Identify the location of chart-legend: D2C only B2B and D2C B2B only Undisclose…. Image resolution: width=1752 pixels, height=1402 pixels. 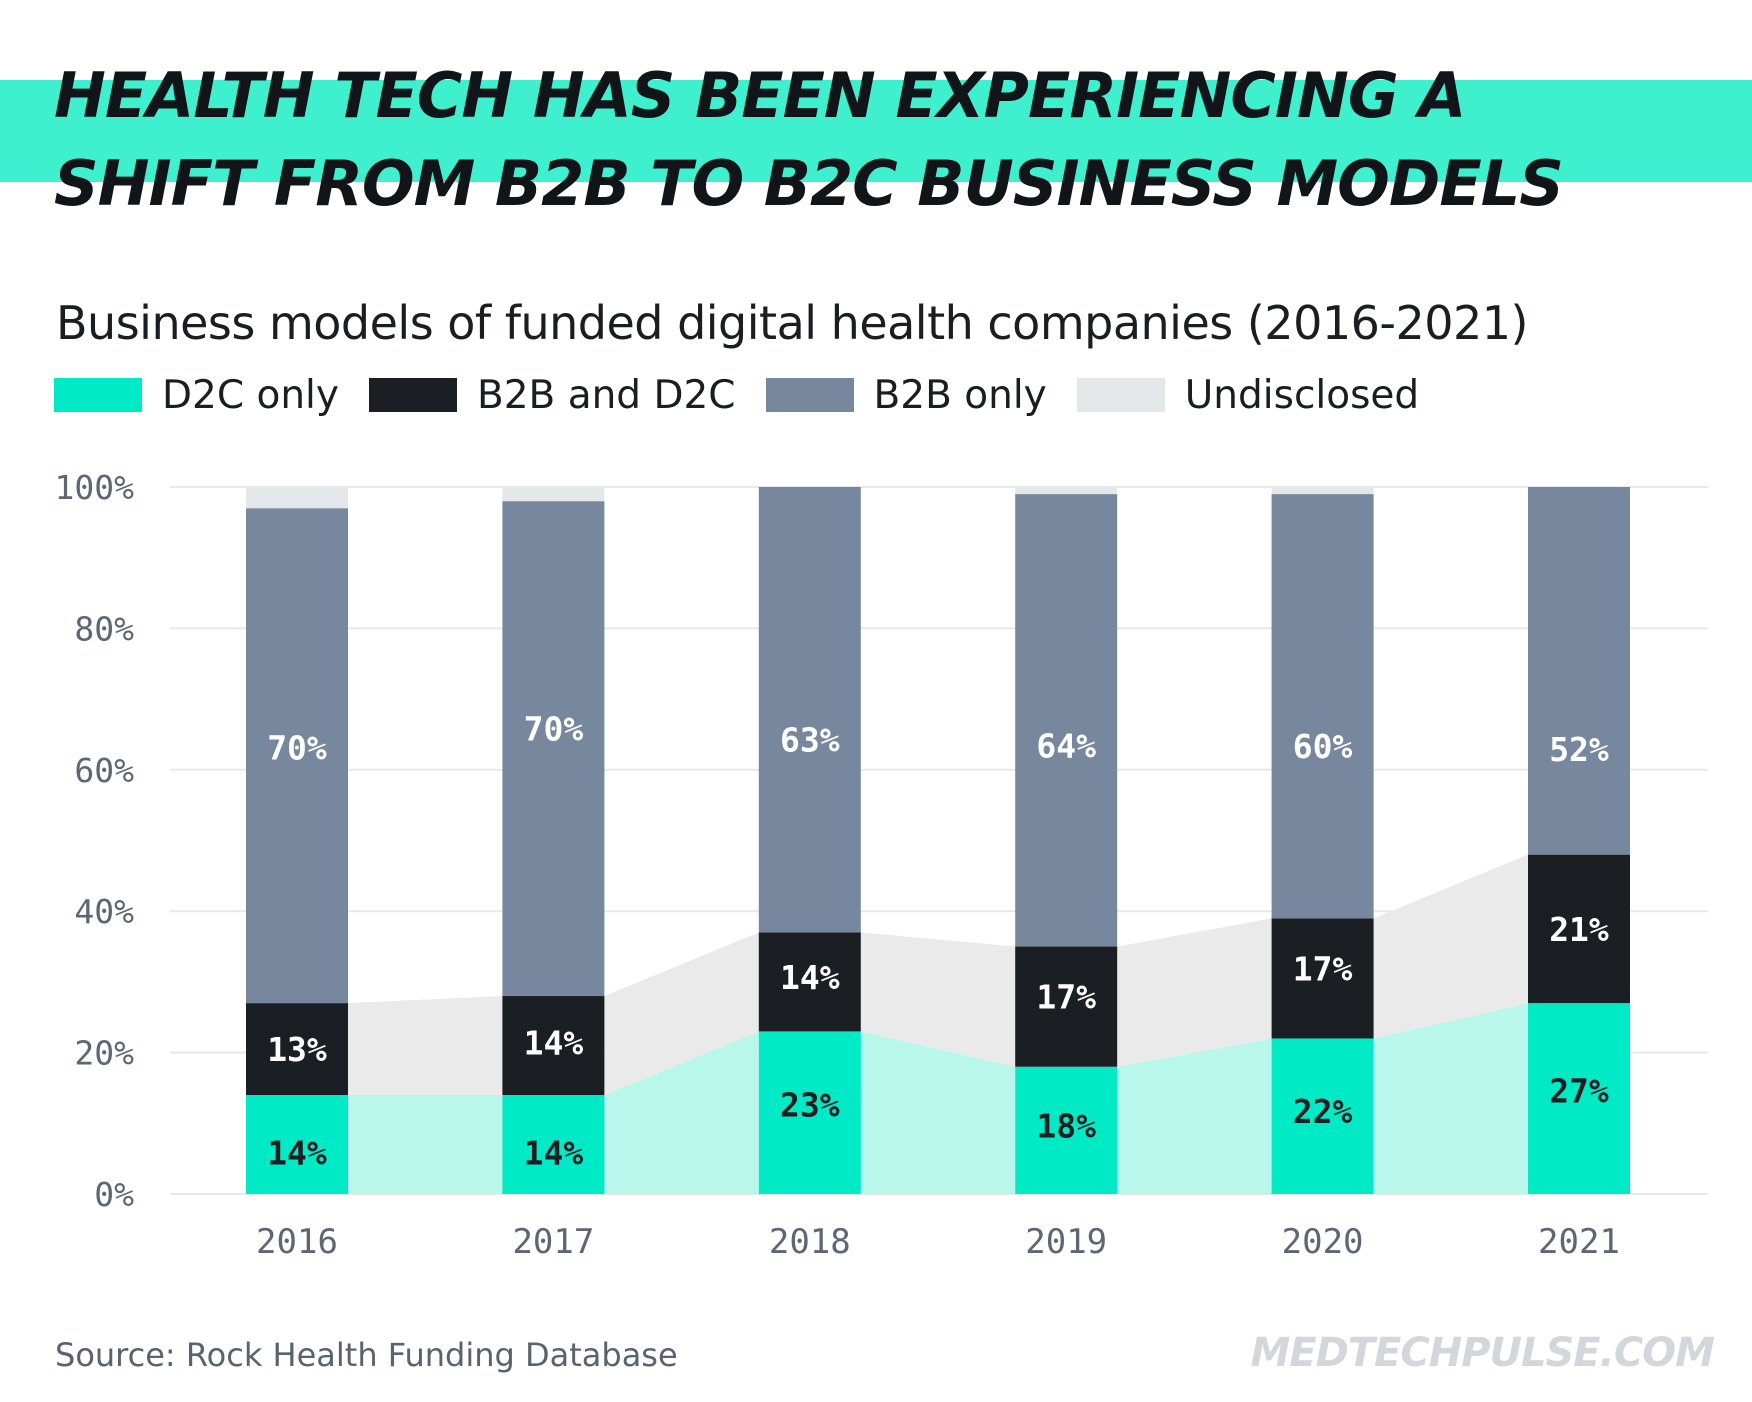
(751, 395).